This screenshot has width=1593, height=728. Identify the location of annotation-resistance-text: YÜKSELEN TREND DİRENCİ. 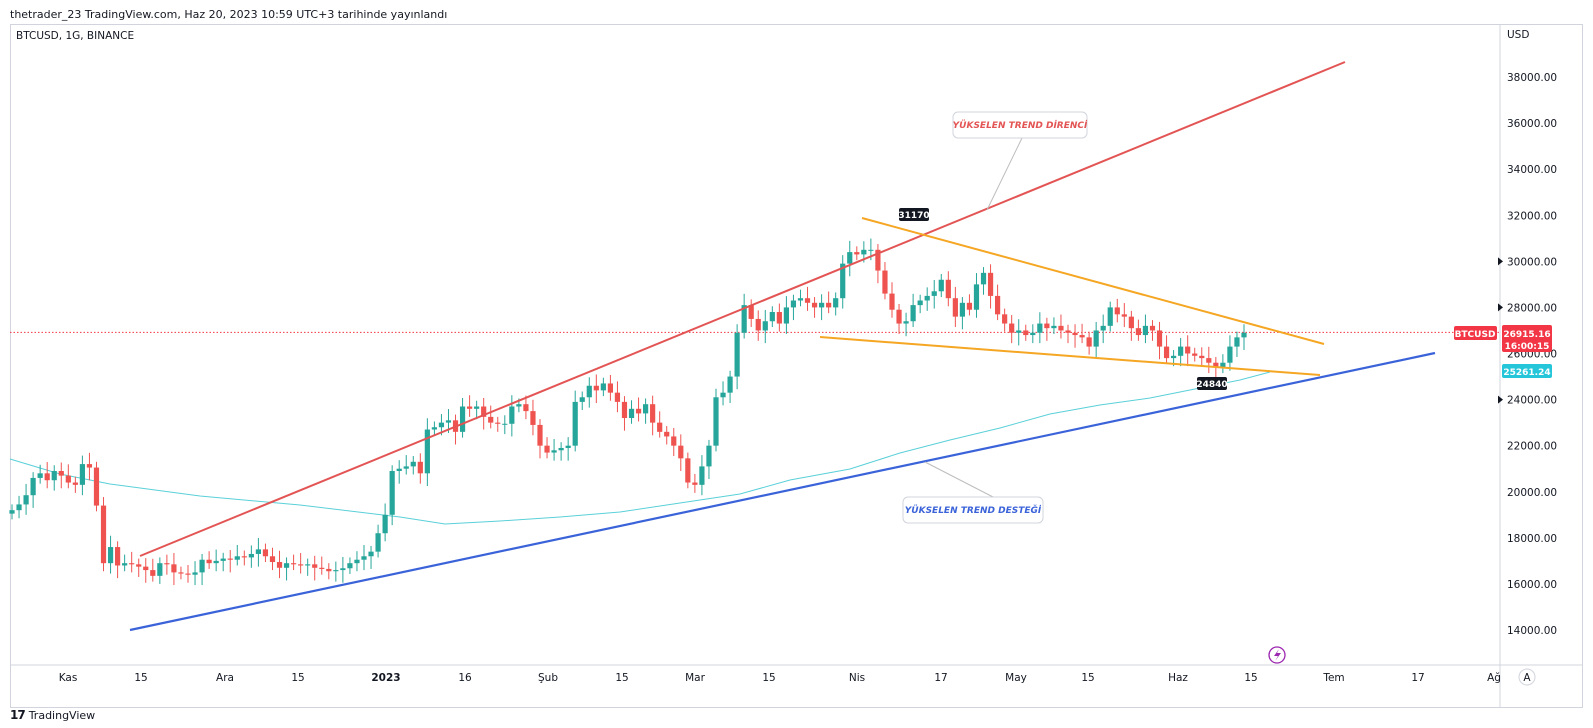
(1020, 125).